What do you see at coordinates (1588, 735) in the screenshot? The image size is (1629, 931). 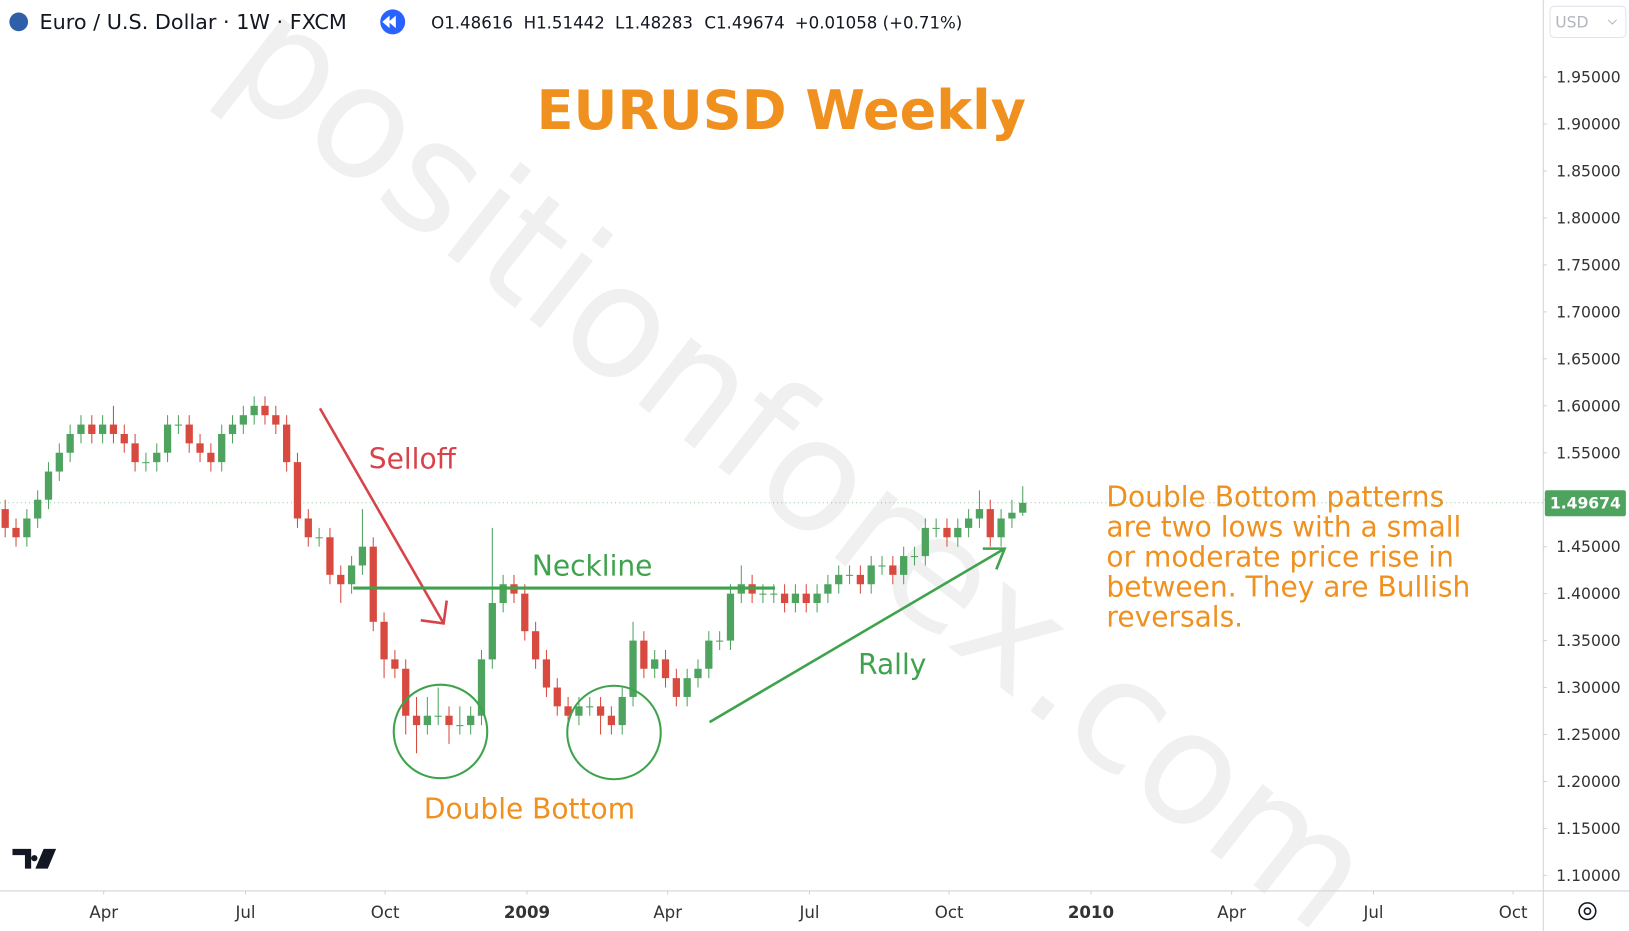 I see `y-tick-label: 1.25000` at bounding box center [1588, 735].